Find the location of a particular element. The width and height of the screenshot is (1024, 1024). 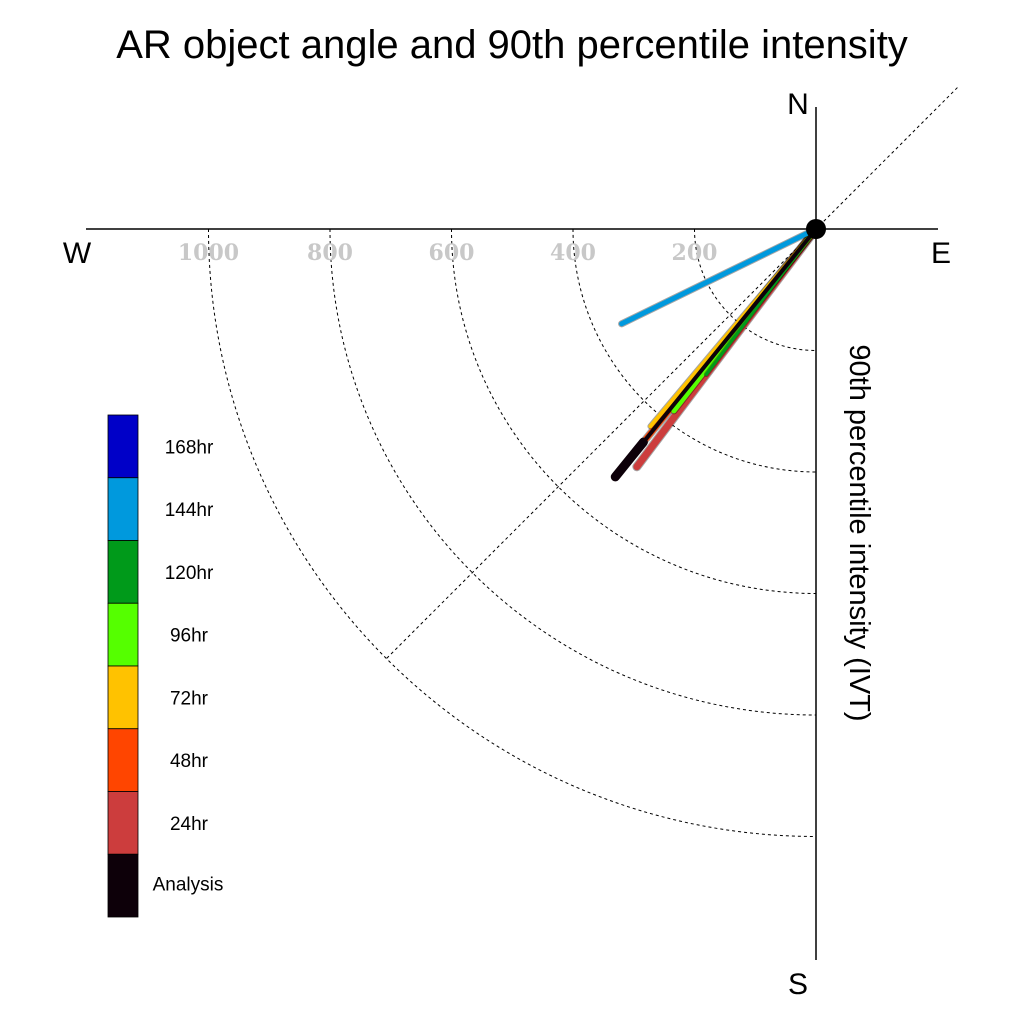

legend-label-144hr: 144hr is located at coordinates (189, 510).